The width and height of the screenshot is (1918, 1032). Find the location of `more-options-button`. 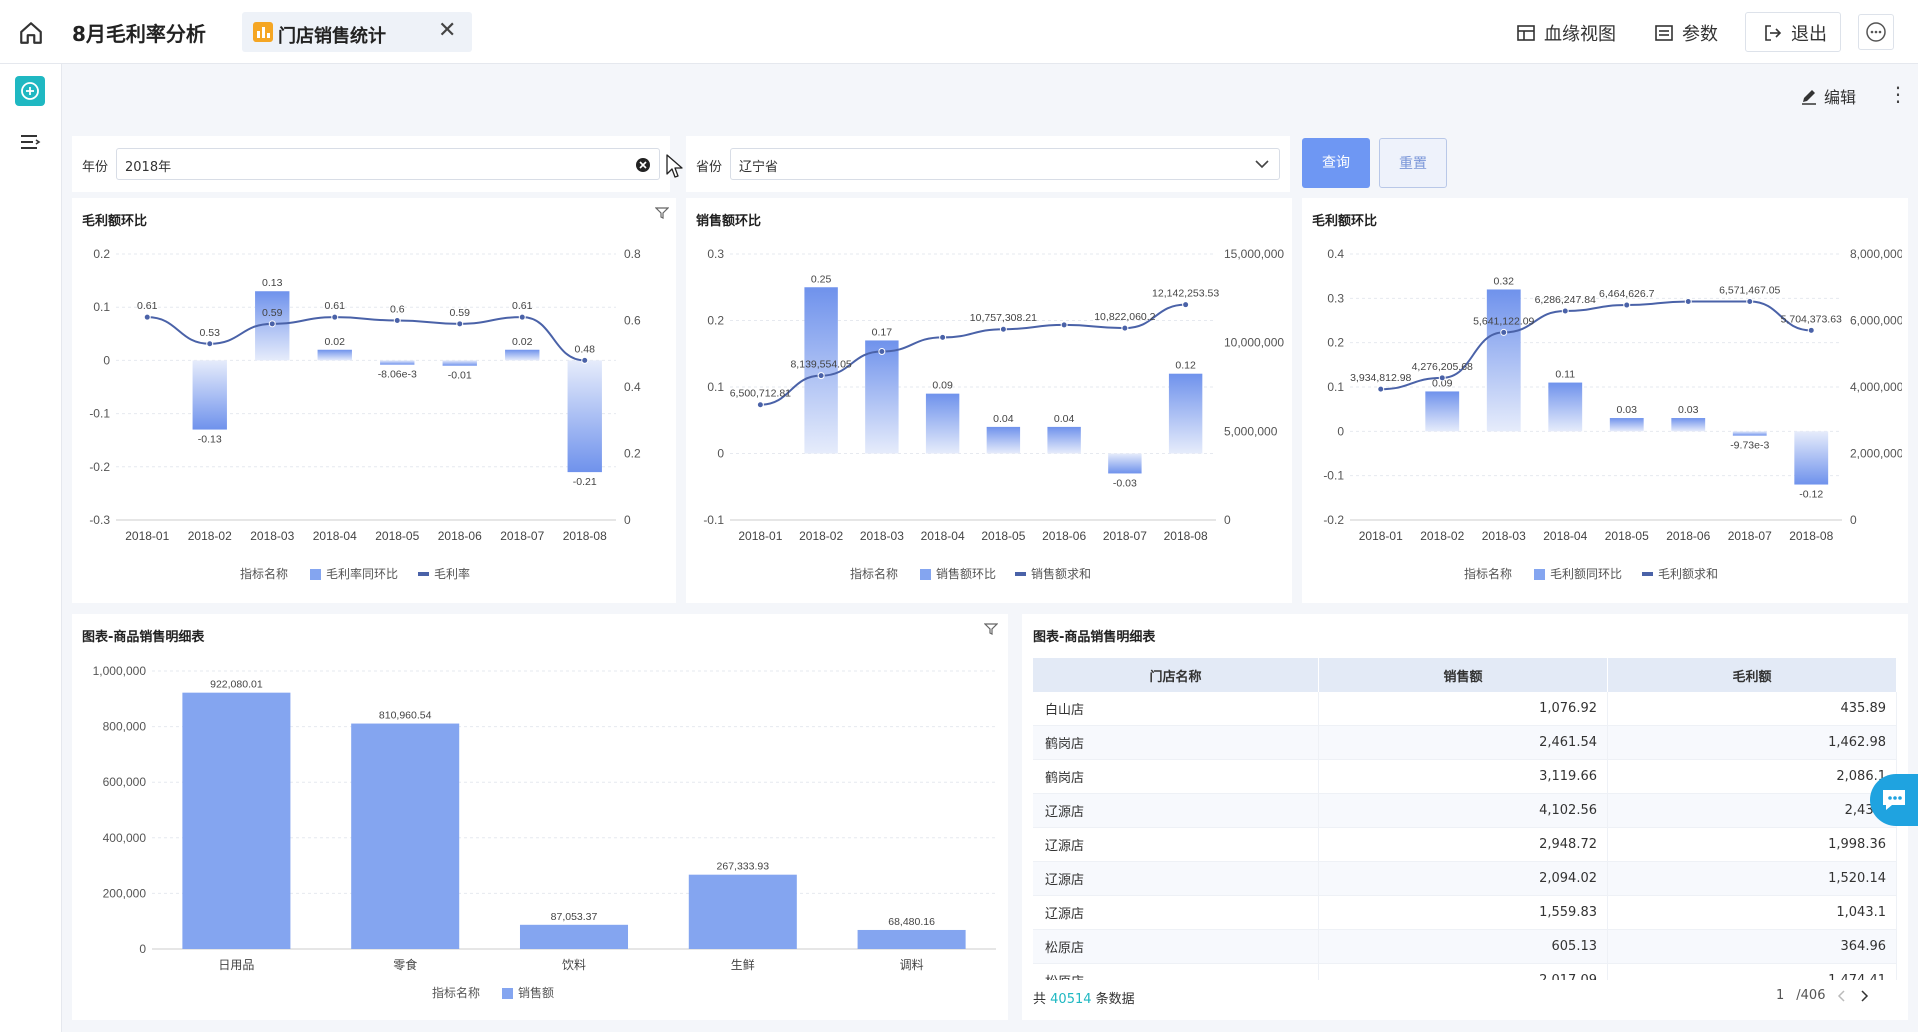

more-options-button is located at coordinates (1876, 32).